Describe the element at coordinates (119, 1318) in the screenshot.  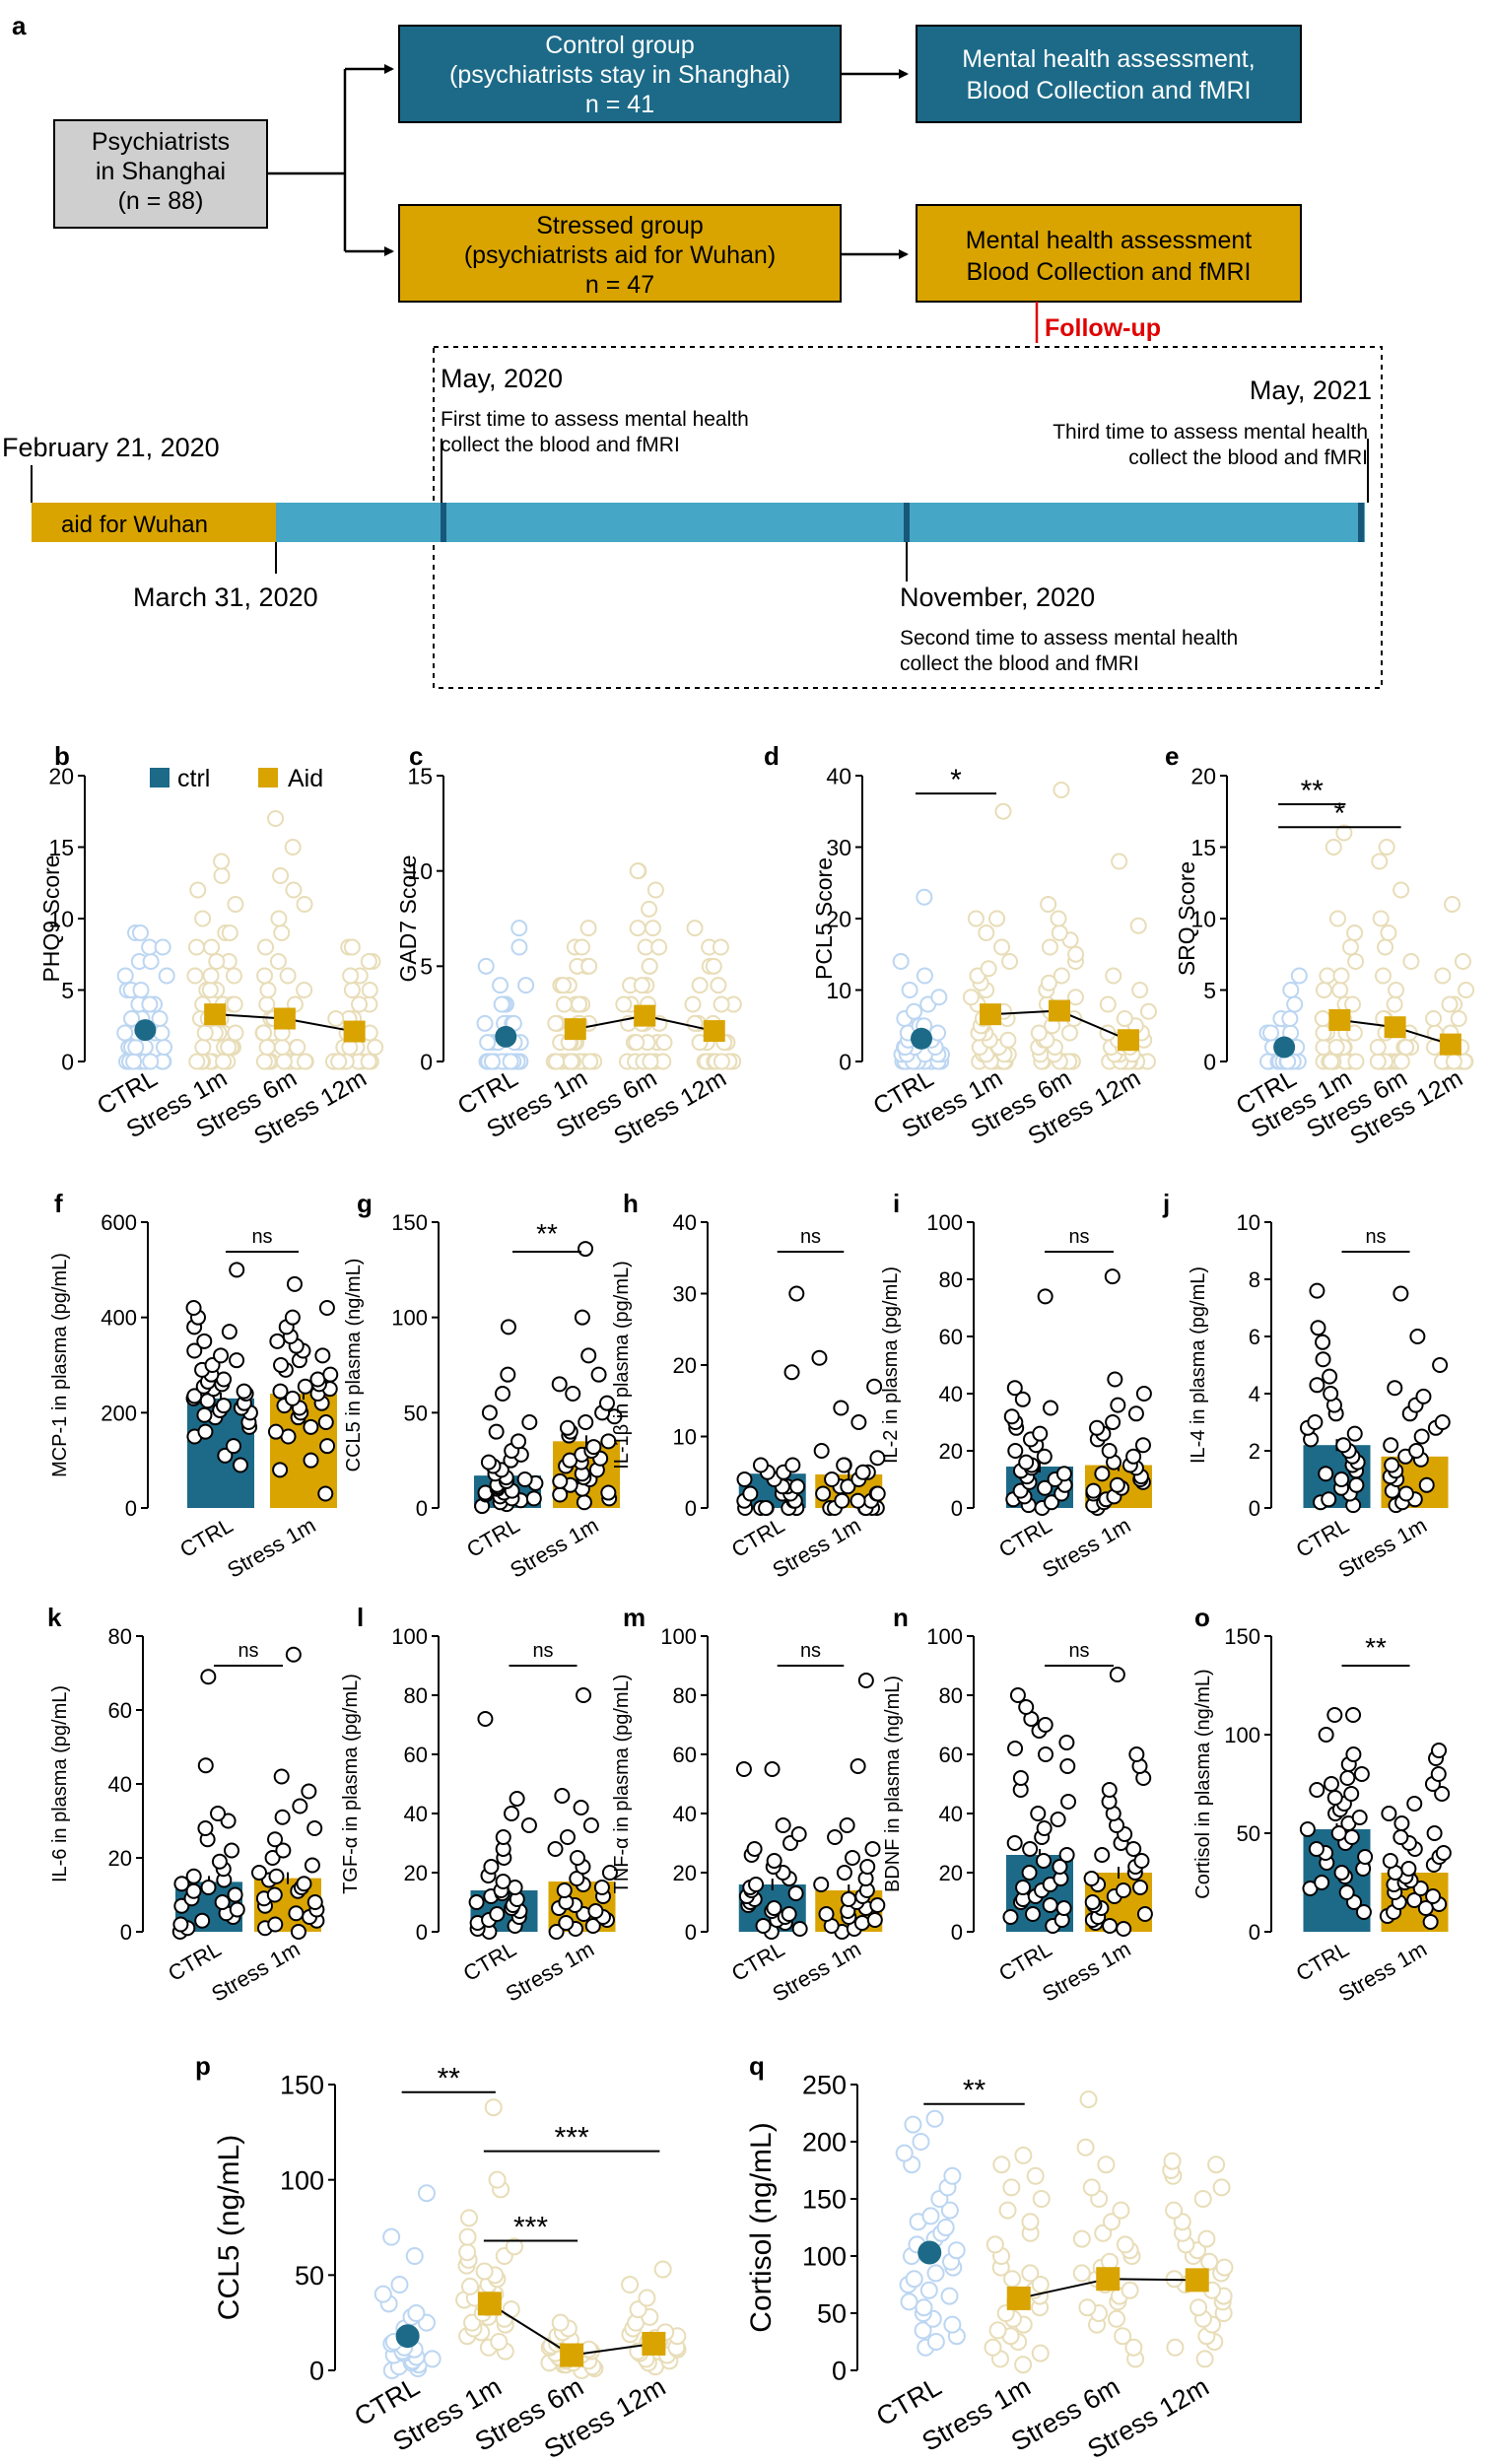
I see `y-tick-label: 400` at that location.